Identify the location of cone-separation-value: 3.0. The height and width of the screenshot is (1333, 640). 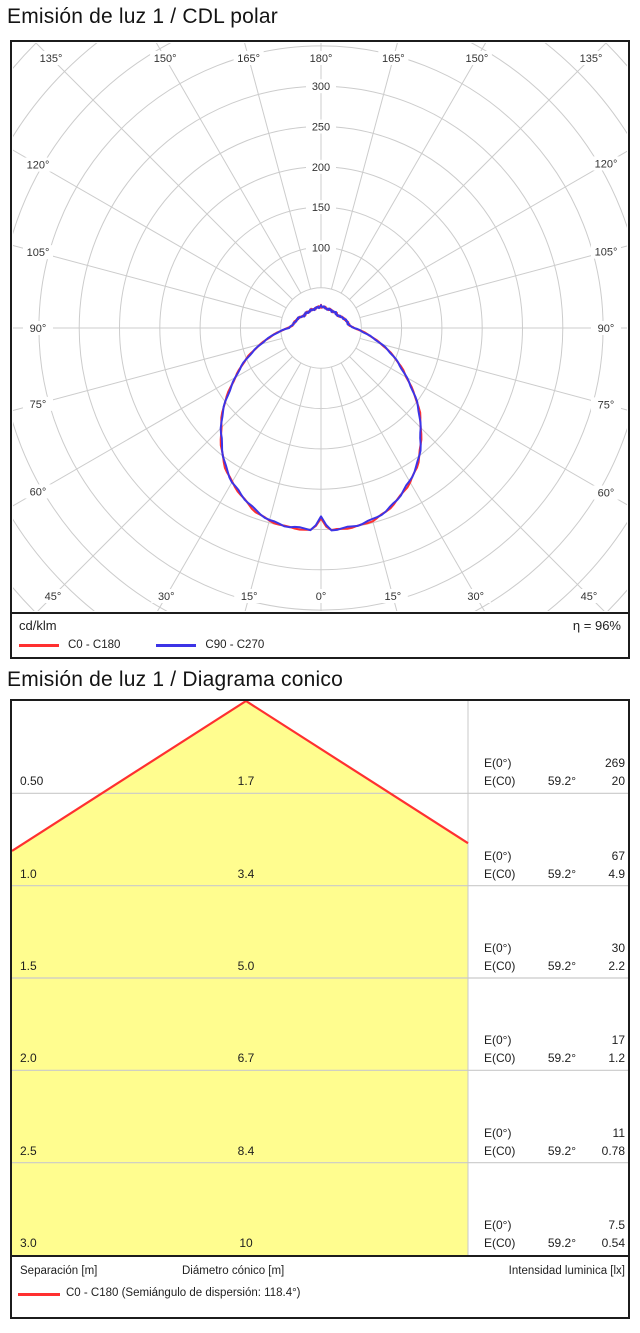
(28, 1243).